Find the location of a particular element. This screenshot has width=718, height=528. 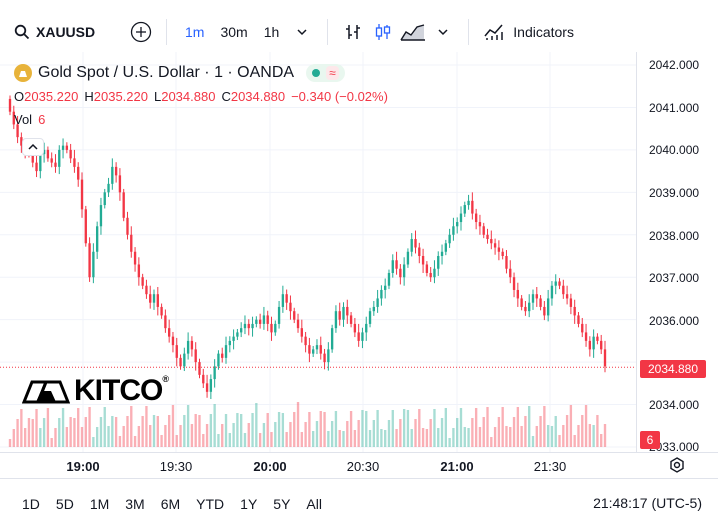

range-5d: 5D is located at coordinates (64, 503).